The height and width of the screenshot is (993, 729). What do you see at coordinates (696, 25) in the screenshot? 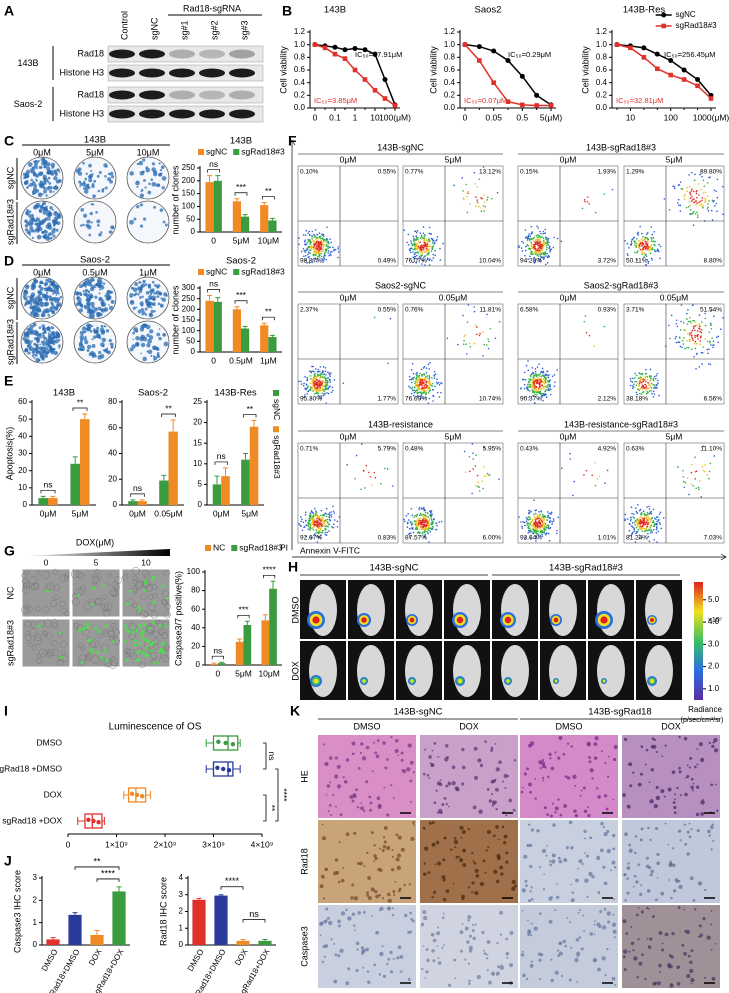
I see `legend-label: sgRad18#3` at bounding box center [696, 25].